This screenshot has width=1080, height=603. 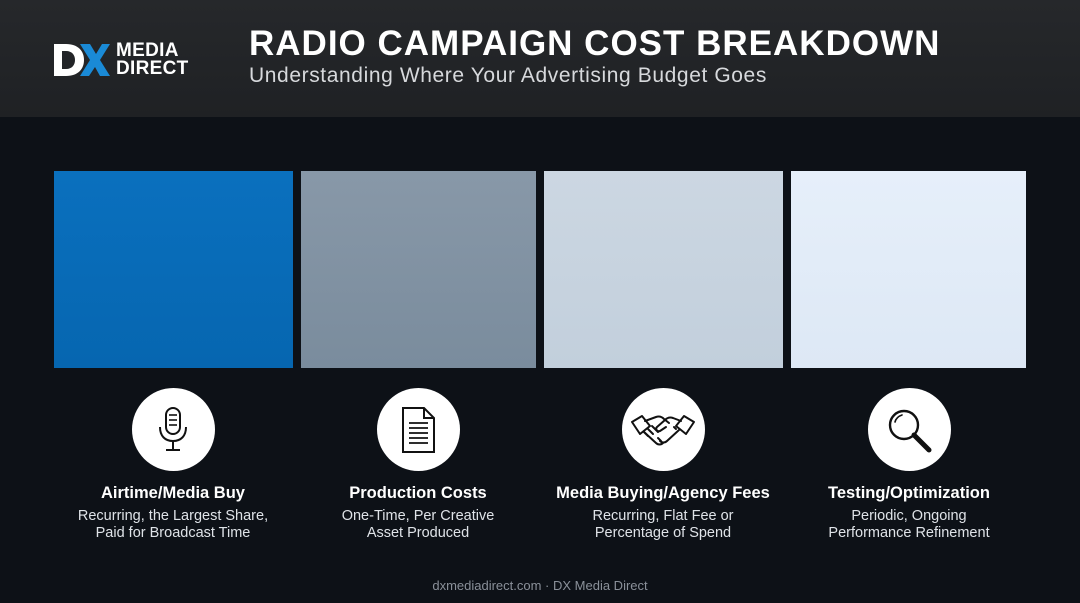 What do you see at coordinates (147, 50) in the screenshot?
I see `logo-line-1: MEDIA` at bounding box center [147, 50].